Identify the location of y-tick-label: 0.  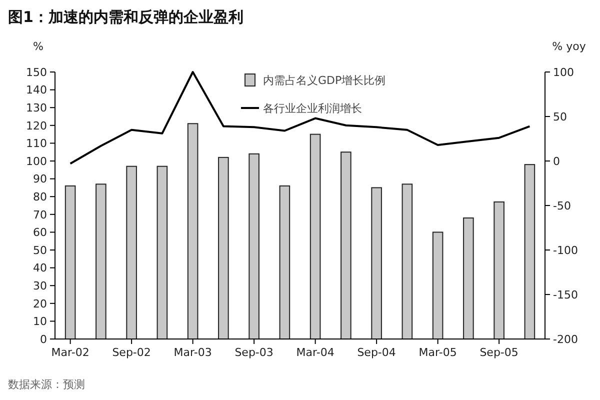
(43, 339).